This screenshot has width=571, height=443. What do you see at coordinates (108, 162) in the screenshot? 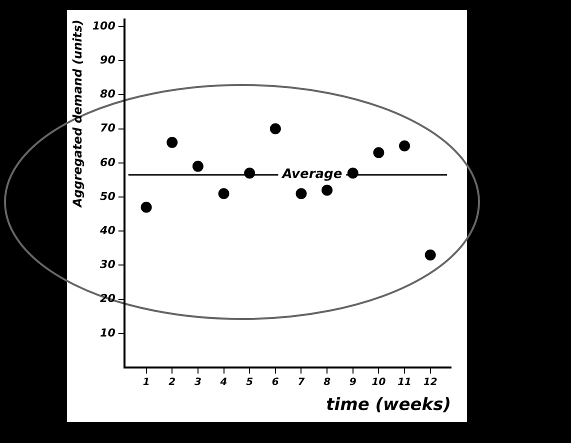
I see `y-tick-label: 60` at bounding box center [108, 162].